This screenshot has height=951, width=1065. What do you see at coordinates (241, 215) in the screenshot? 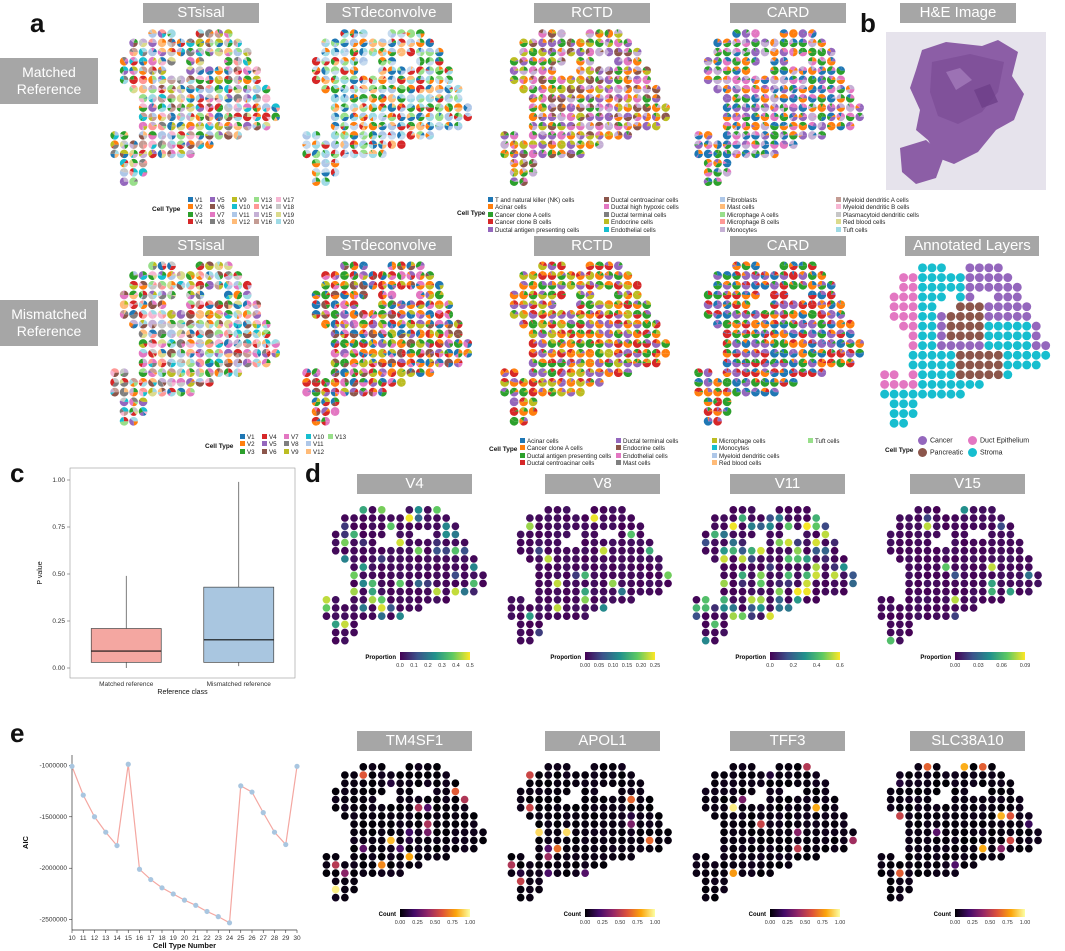
I see `legend-item: V11` at bounding box center [241, 215].